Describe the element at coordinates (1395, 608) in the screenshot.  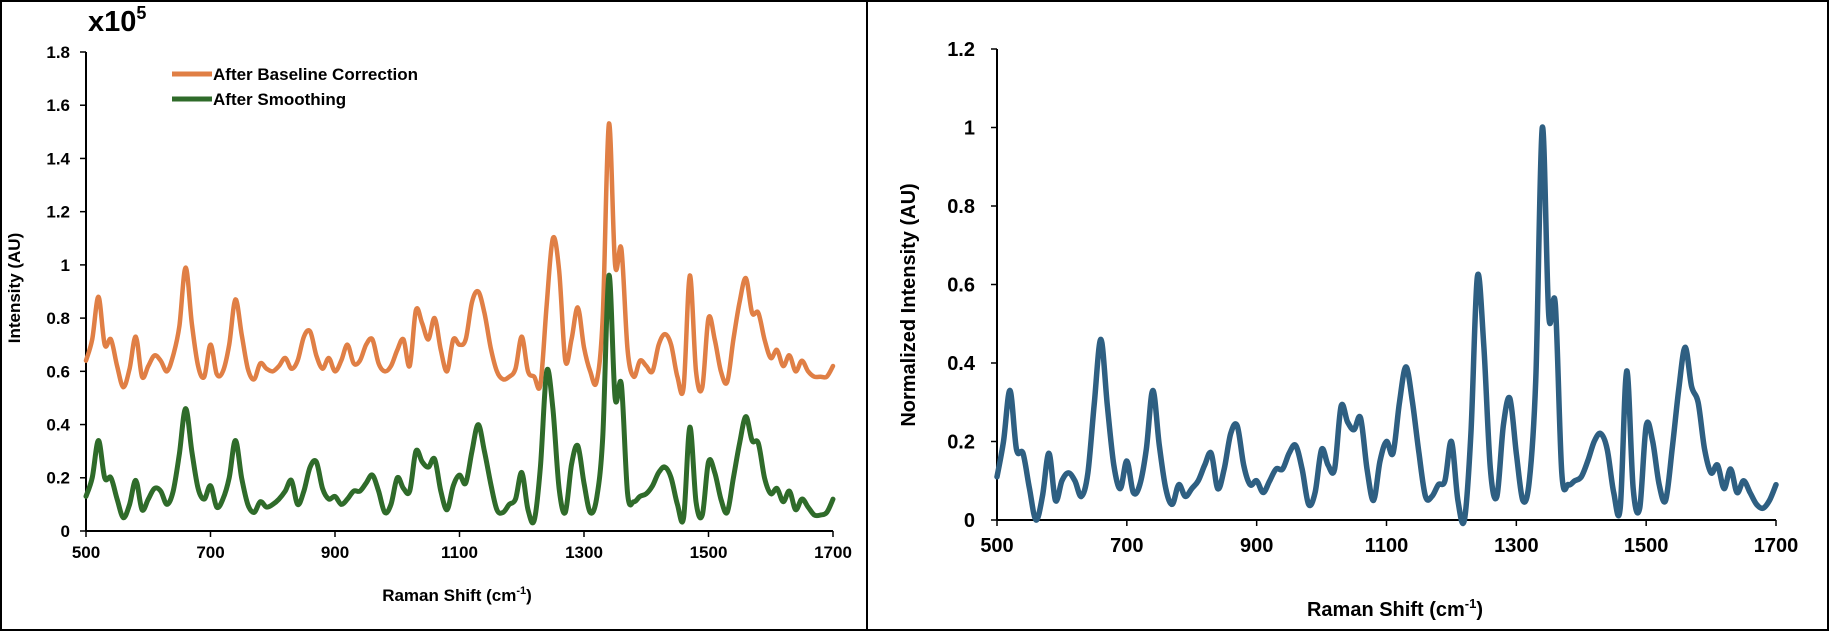
I see `right-x-axis-label: Raman Shift (cm-1)` at that location.